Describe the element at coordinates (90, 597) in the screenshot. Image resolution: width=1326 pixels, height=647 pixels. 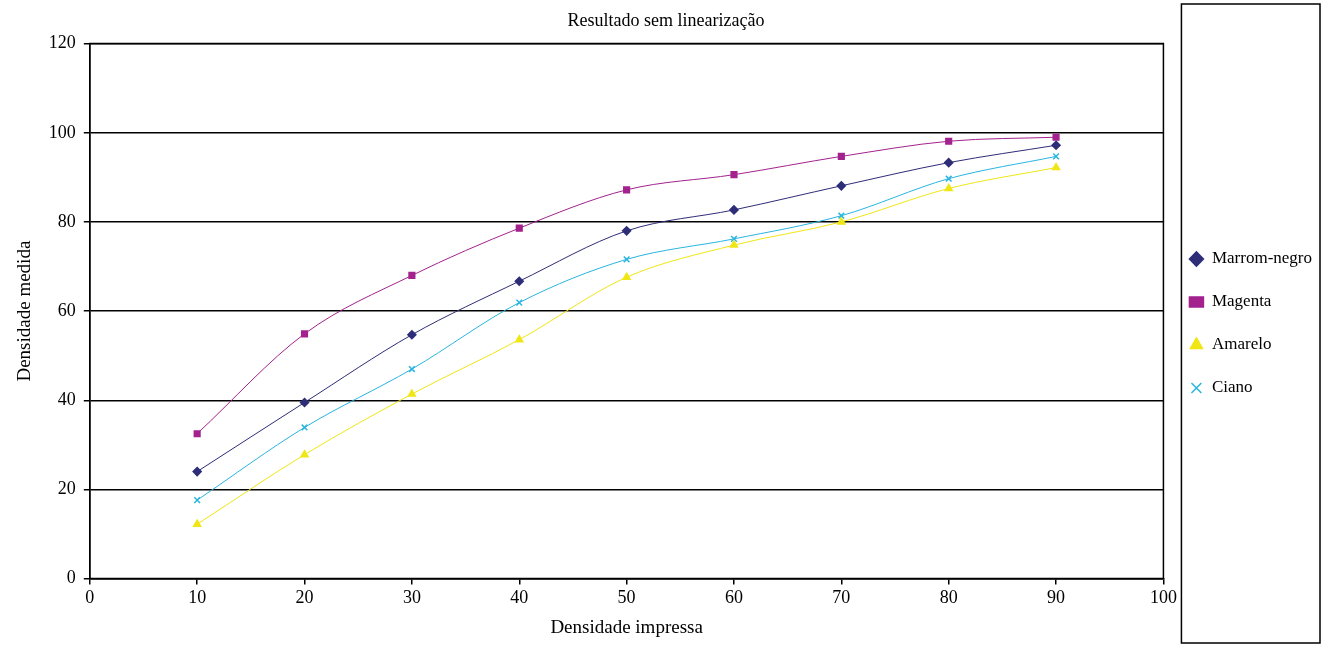
I see `x-tick-label: 0` at that location.